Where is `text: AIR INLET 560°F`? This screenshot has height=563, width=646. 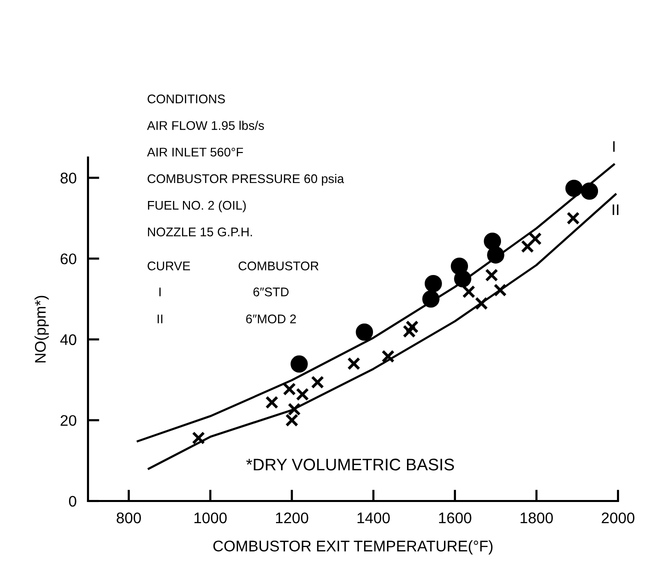
text: AIR INLET 560°F is located at coordinates (195, 152).